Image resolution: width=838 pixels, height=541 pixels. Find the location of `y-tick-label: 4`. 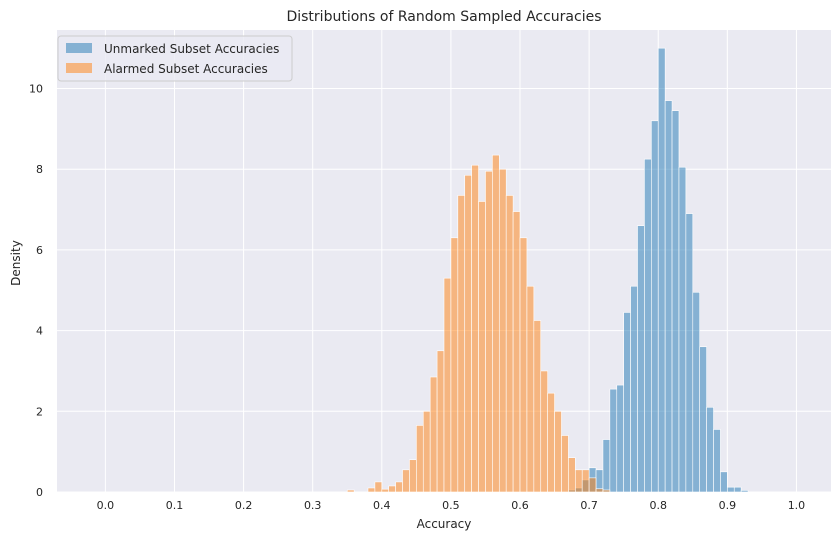

y-tick-label: 4 is located at coordinates (39, 331).